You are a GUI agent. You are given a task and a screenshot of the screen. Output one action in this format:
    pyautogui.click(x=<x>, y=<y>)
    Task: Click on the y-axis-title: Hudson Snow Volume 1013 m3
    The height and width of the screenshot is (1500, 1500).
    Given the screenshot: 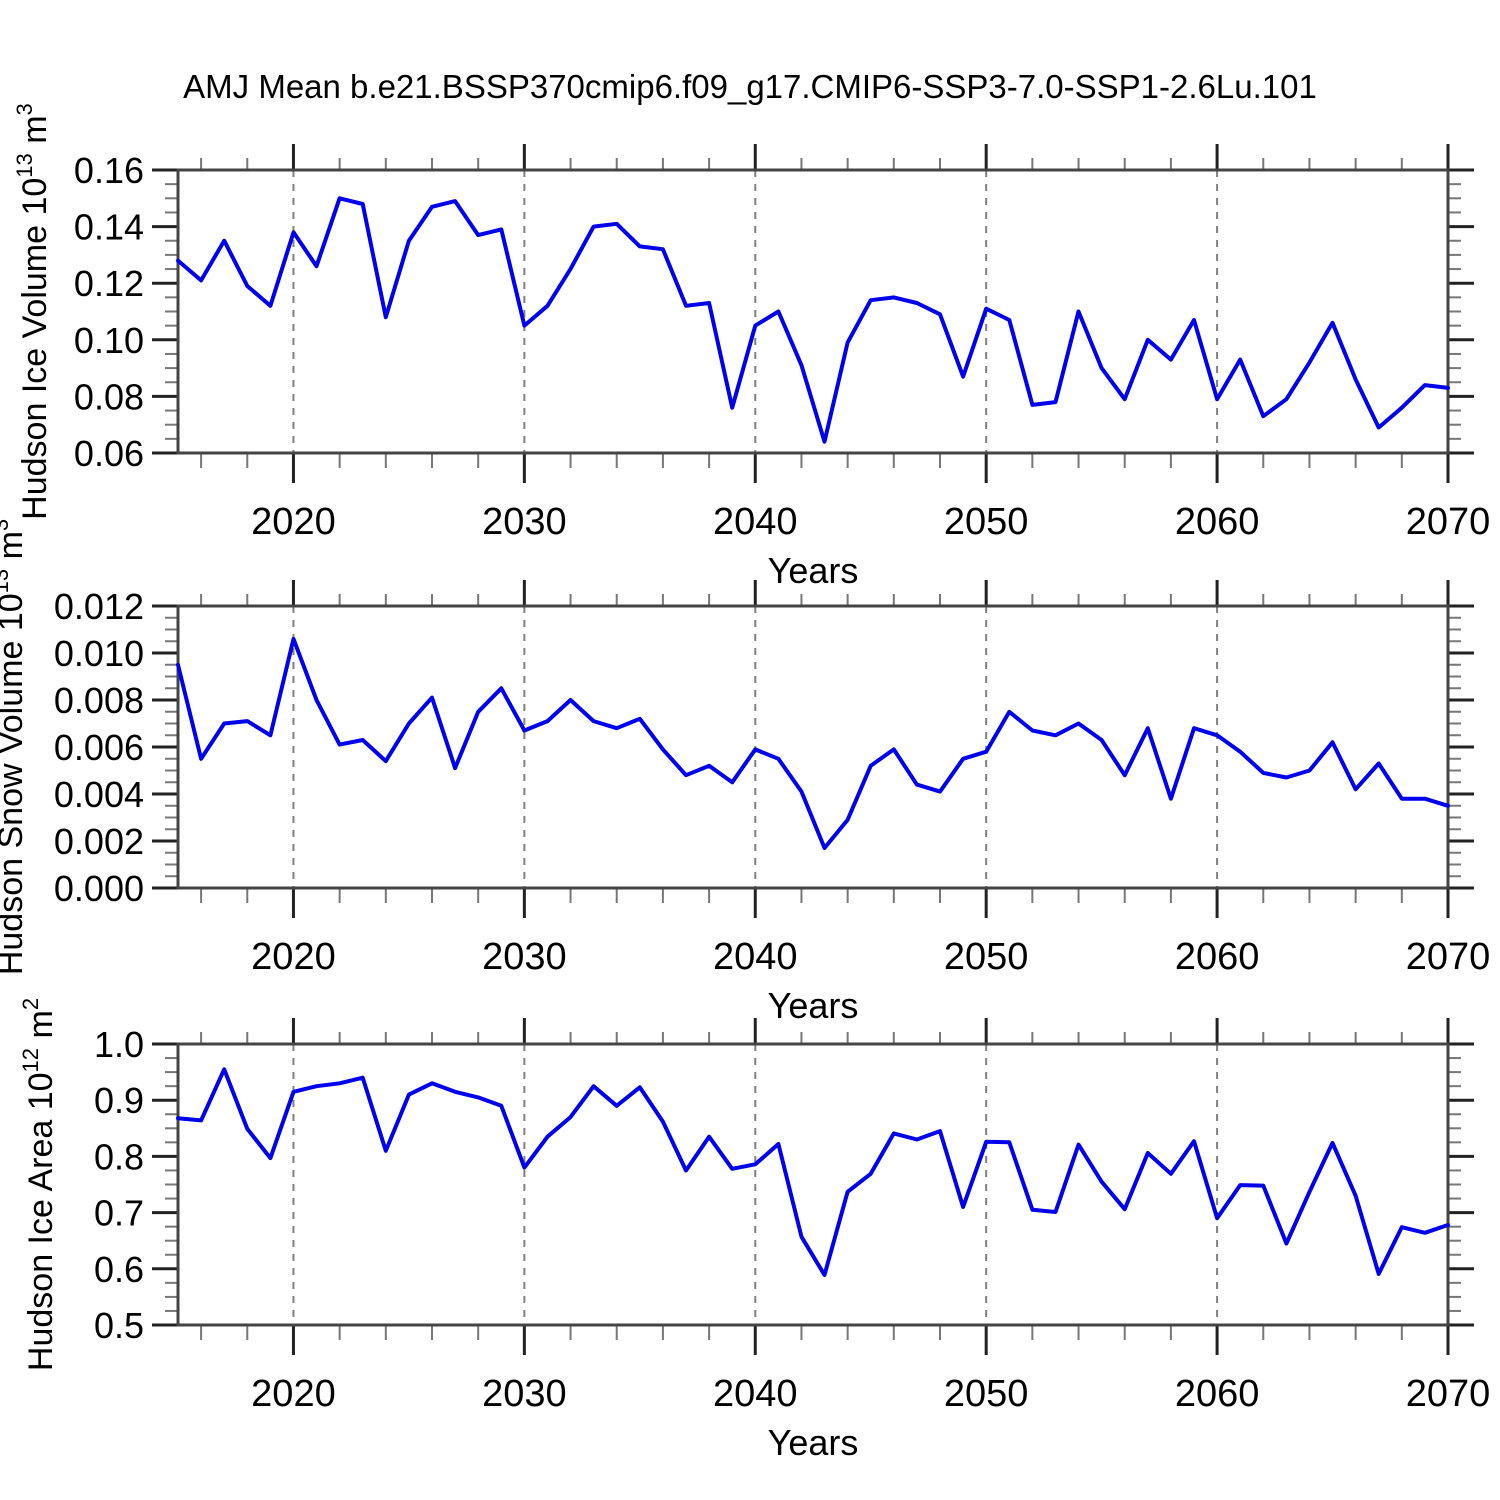 What is the action you would take?
    pyautogui.click(x=15, y=747)
    